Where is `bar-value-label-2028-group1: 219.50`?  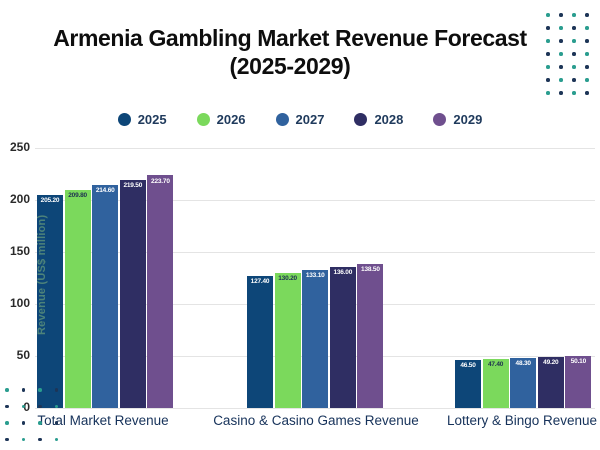 bar-value-label-2028-group1: 219.50 is located at coordinates (133, 186).